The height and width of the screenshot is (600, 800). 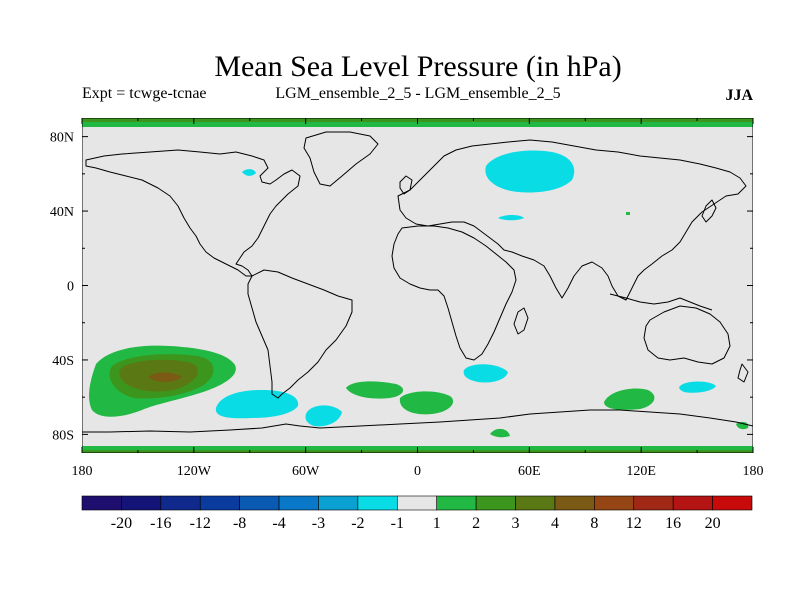 What do you see at coordinates (194, 471) in the screenshot?
I see `x-tick-label-1: 120W` at bounding box center [194, 471].